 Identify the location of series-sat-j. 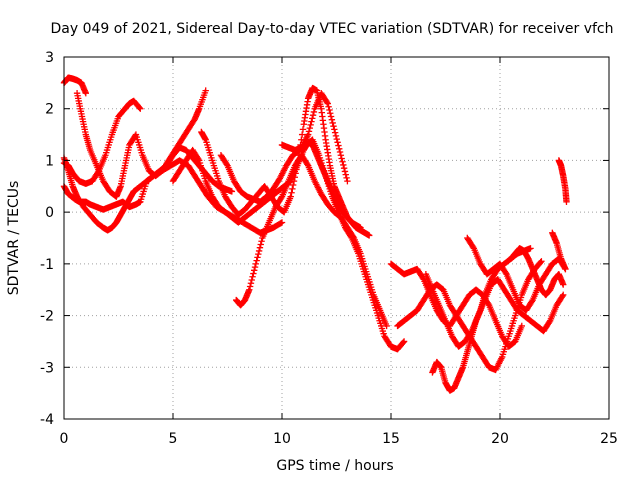
(314, 137).